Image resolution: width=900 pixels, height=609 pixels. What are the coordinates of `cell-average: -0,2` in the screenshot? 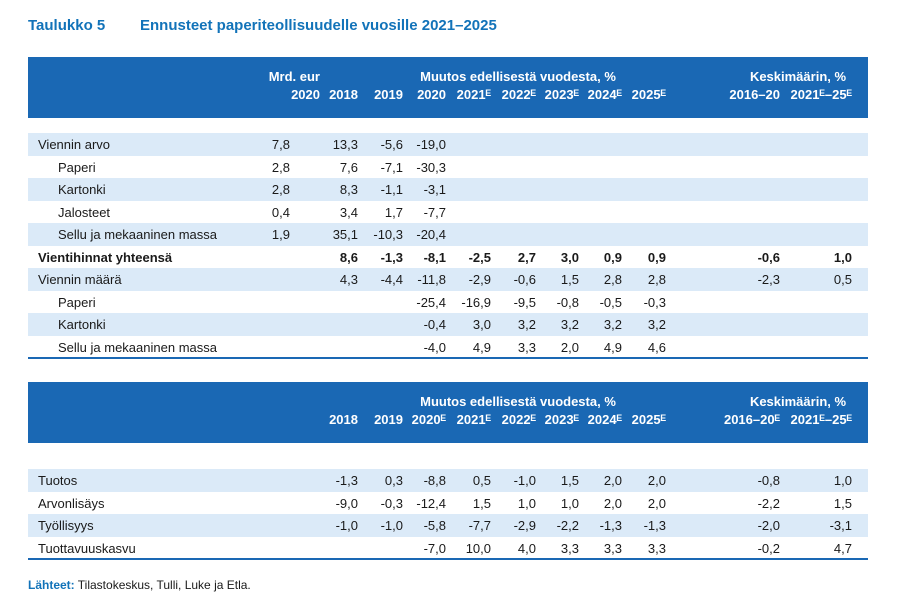 It's located at (768, 548).